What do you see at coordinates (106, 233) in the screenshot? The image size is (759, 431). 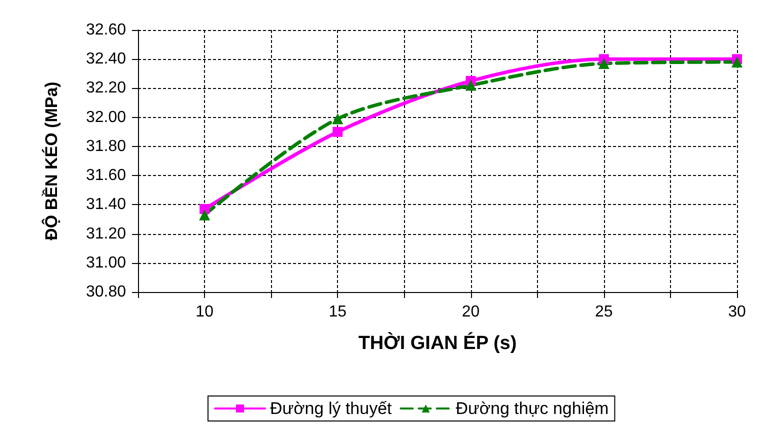 I see `y-tick-label: 31.20` at bounding box center [106, 233].